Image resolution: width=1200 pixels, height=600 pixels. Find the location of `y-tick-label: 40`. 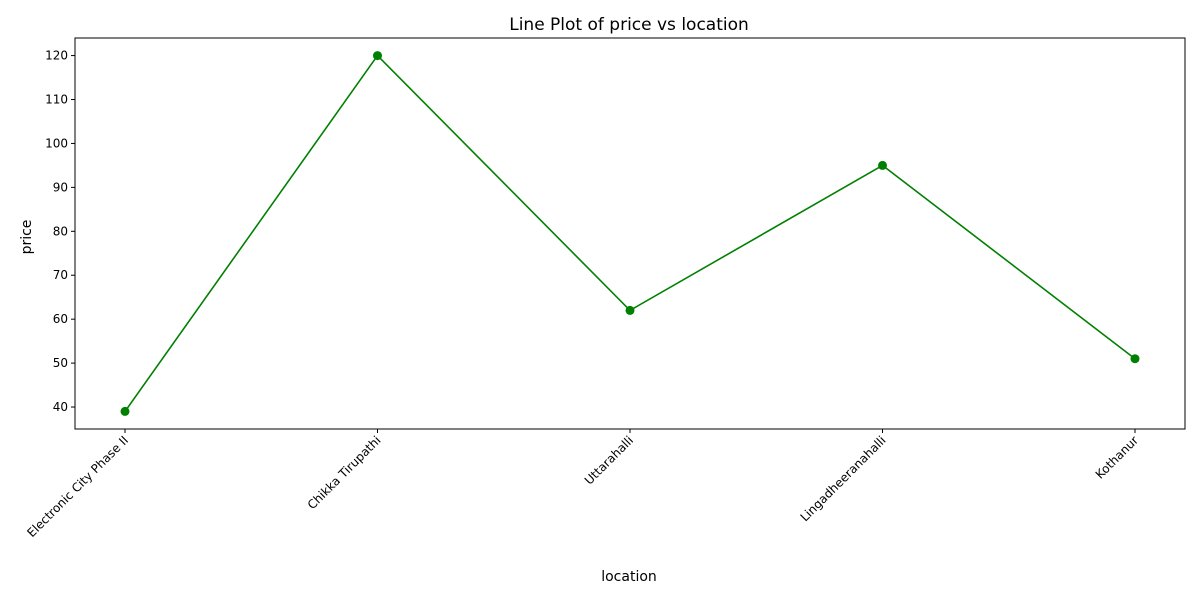

y-tick-label: 40 is located at coordinates (60, 407).